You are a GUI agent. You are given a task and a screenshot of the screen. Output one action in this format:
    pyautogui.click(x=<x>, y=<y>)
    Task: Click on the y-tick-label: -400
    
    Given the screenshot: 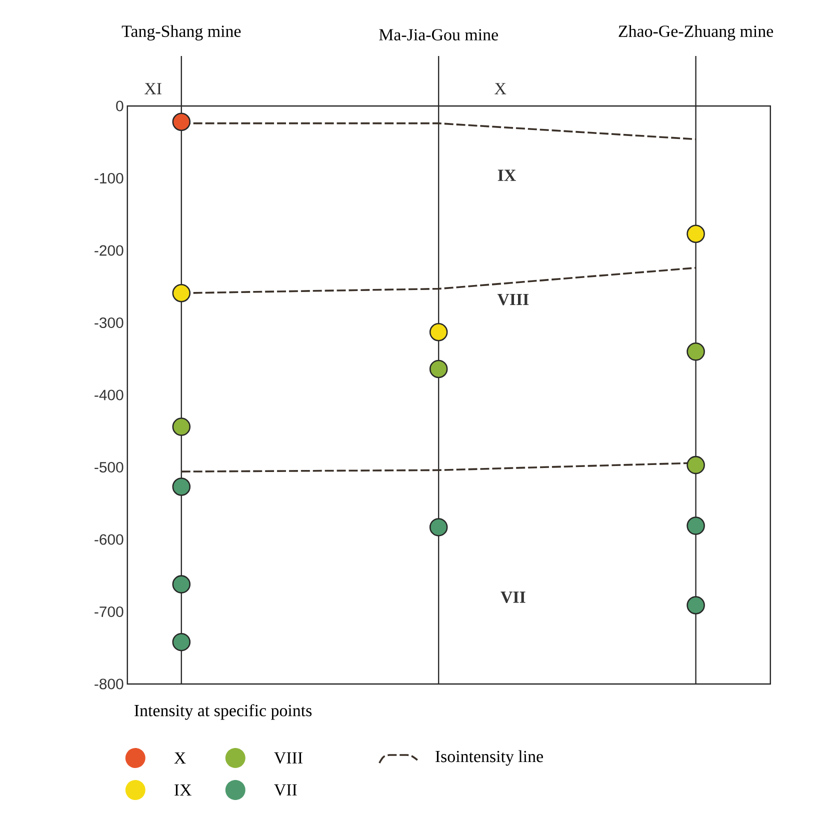 What is the action you would take?
    pyautogui.click(x=109, y=395)
    